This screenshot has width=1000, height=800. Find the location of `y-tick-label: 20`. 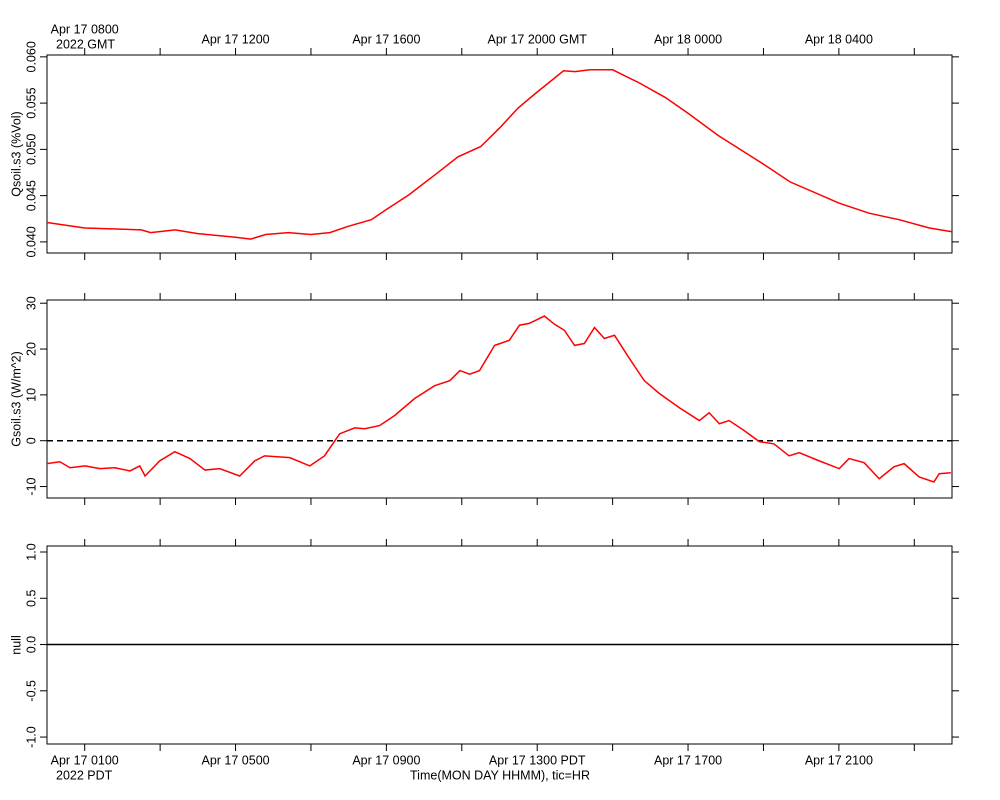

y-tick-label: 20 is located at coordinates (31, 349).